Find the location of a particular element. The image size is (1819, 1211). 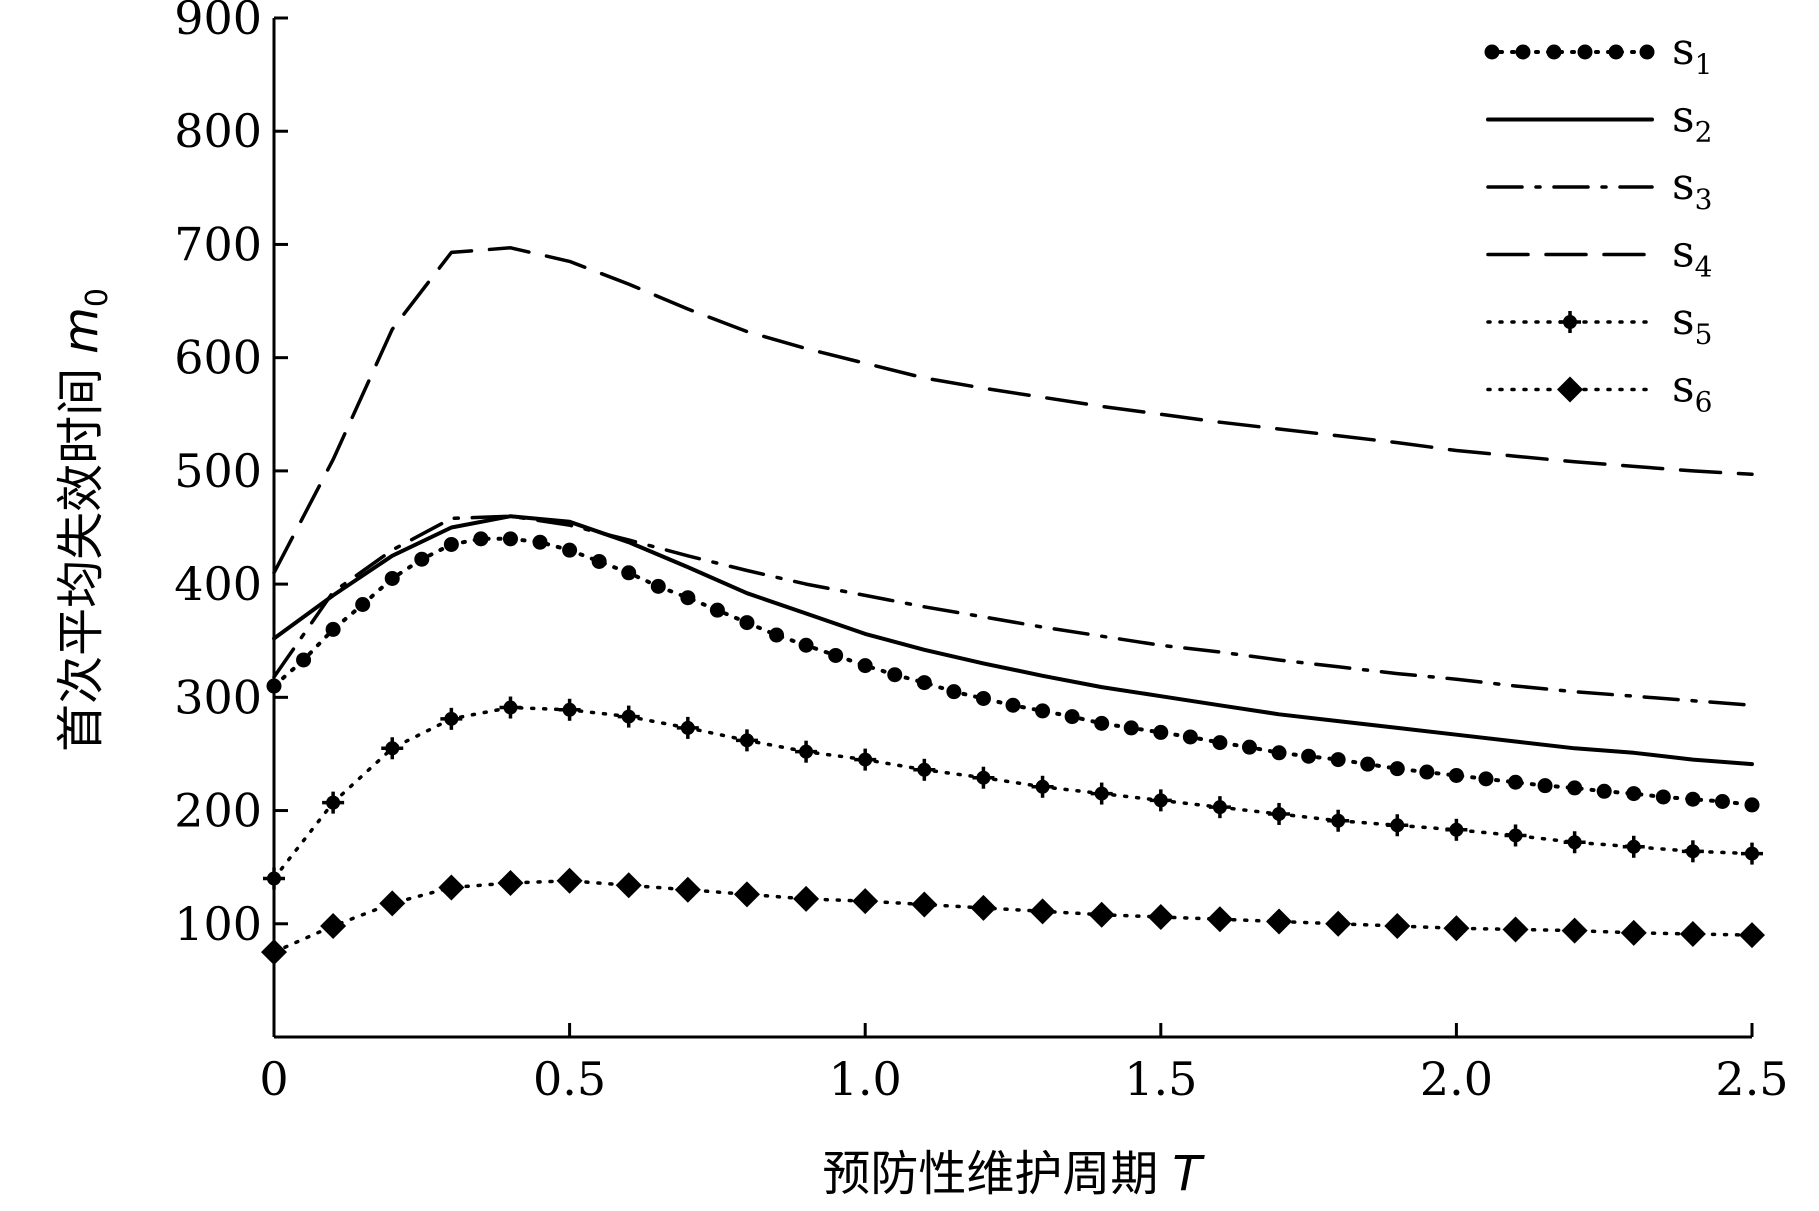

legend-label: s1 is located at coordinates (1692, 52).